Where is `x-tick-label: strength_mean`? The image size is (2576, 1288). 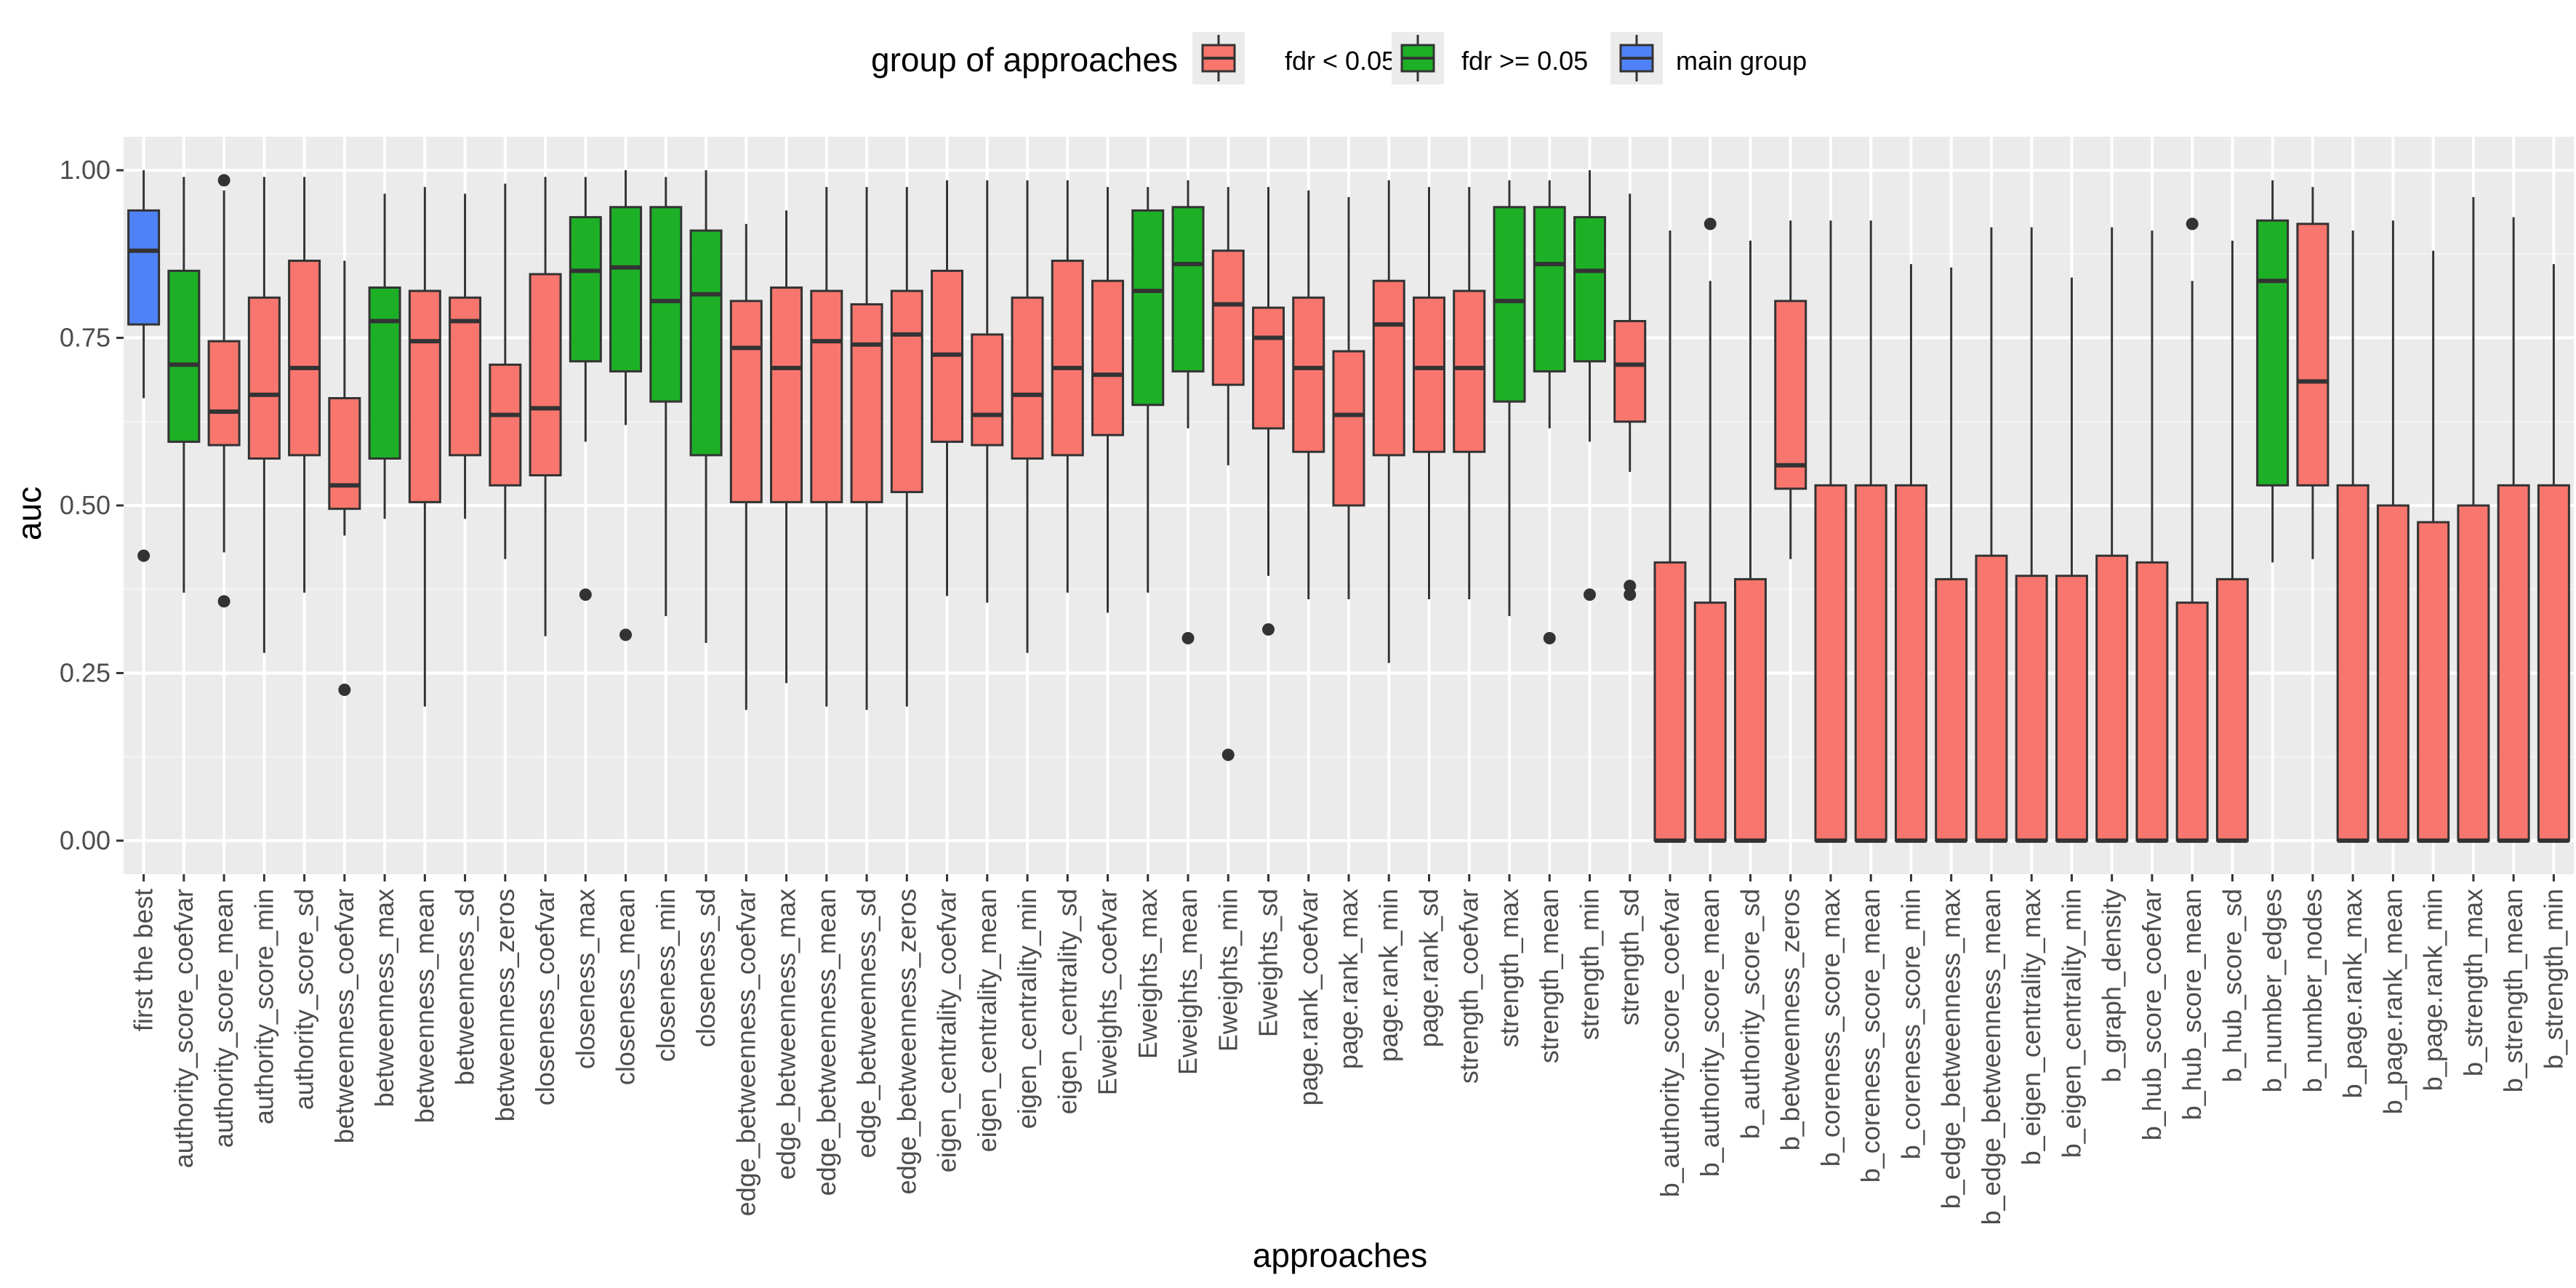 x-tick-label: strength_mean is located at coordinates (1549, 976).